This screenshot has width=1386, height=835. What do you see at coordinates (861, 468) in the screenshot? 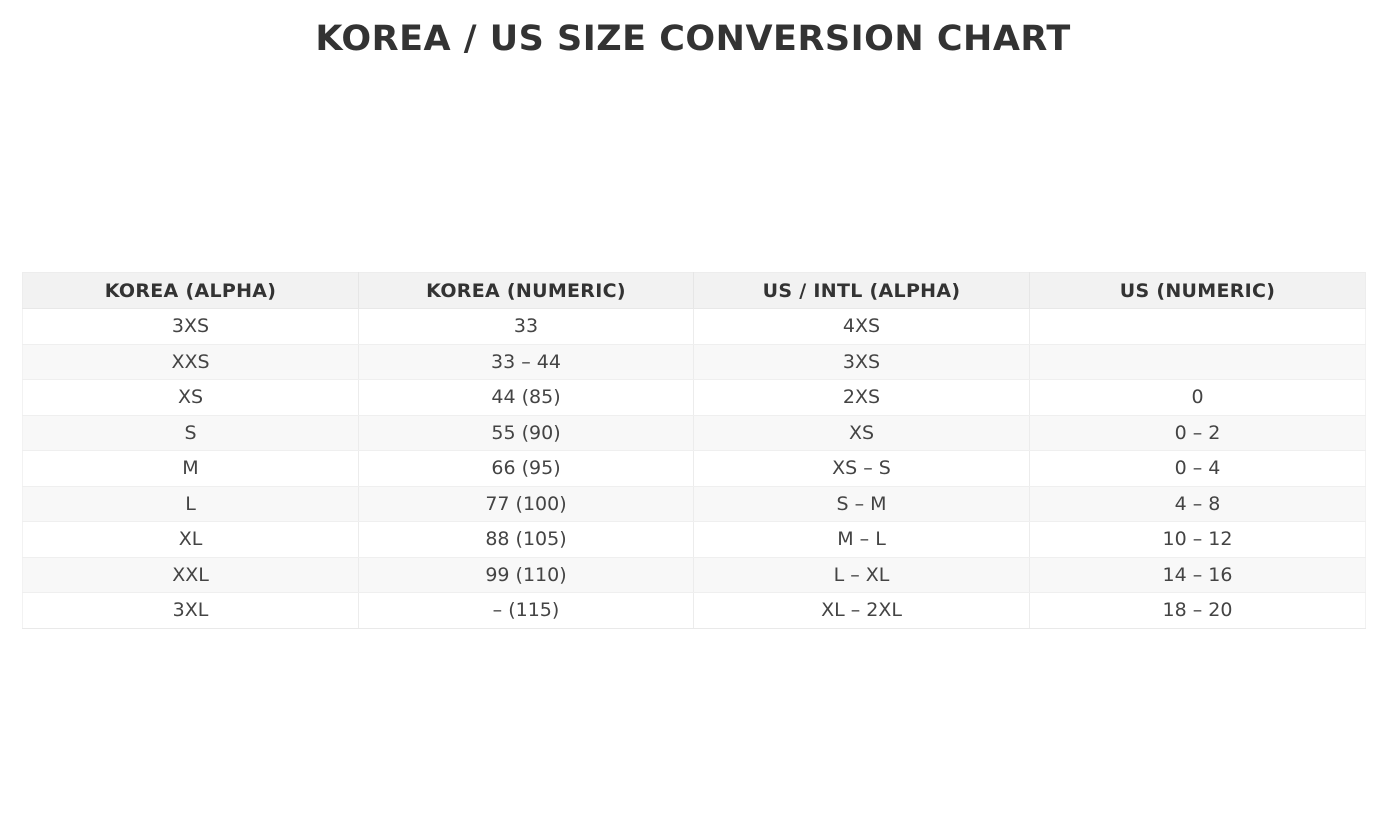
I see `cell-us-intl-alpha: XS – S` at bounding box center [861, 468].